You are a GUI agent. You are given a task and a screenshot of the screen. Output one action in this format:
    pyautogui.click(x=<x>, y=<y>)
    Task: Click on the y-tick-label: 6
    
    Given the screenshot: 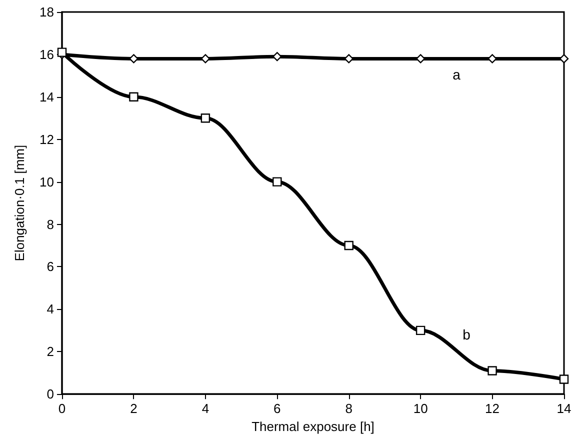 What is the action you would take?
    pyautogui.click(x=50, y=266)
    